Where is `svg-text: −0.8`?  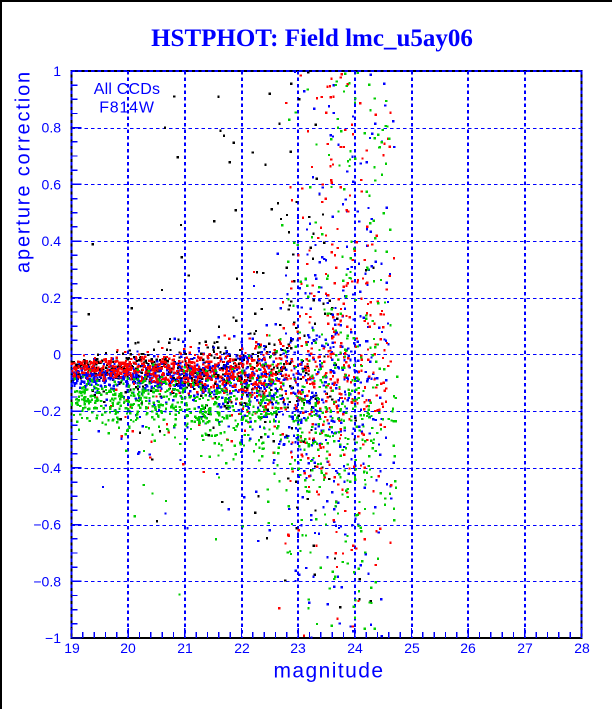 svg-text: −0.8 is located at coordinates (47, 581).